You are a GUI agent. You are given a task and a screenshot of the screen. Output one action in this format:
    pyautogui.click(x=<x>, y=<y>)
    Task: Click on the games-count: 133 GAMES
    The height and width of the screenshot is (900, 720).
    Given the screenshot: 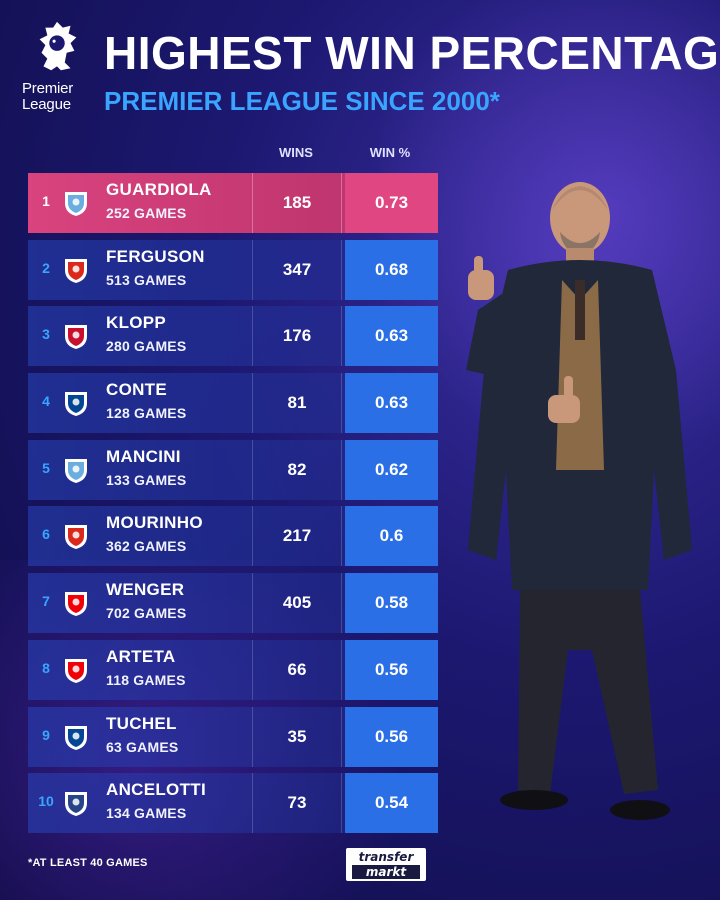 What is the action you would take?
    pyautogui.click(x=146, y=479)
    